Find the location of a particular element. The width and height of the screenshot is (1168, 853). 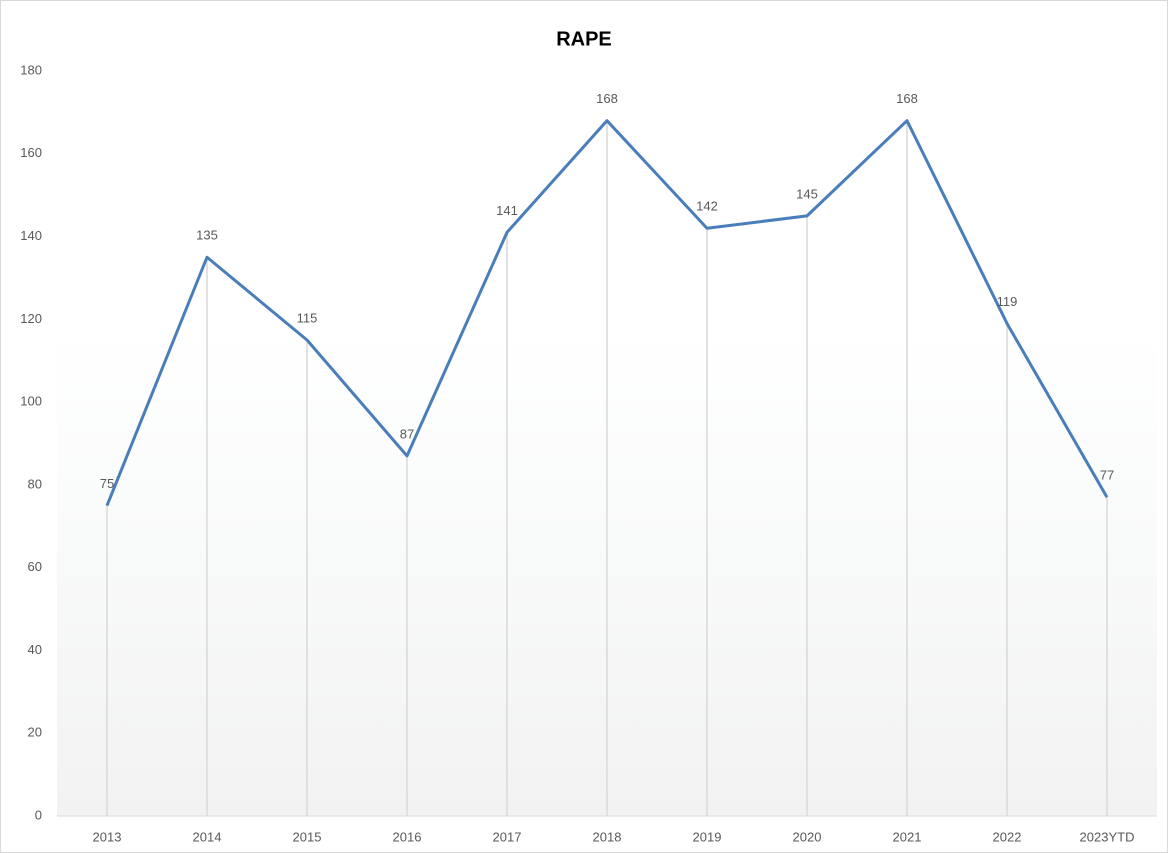

x-tick-label: 2022 is located at coordinates (1007, 836).